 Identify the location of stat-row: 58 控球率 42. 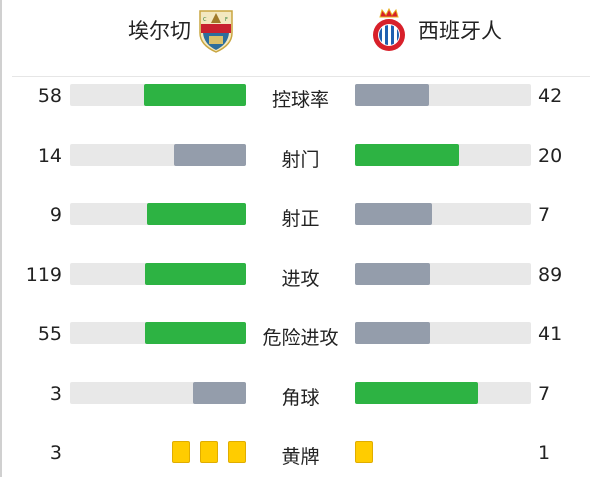
(300, 97).